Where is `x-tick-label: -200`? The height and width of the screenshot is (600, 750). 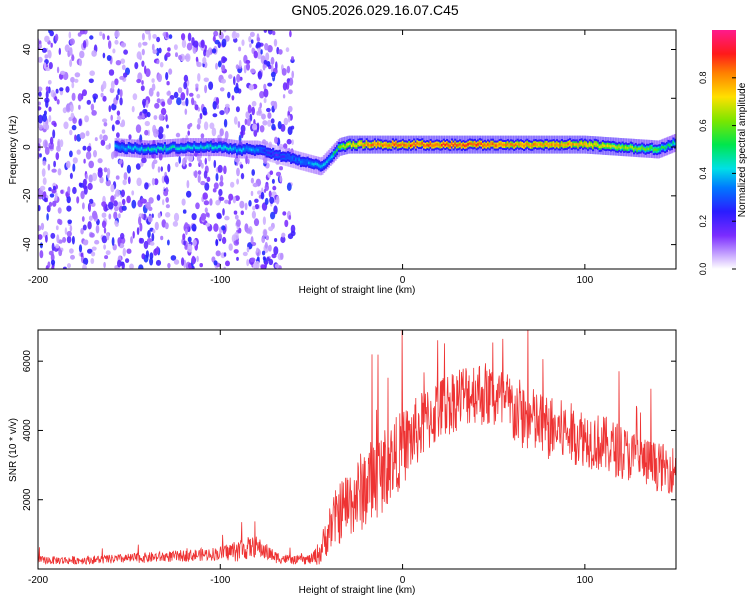
x-tick-label: -200 is located at coordinates (38, 280).